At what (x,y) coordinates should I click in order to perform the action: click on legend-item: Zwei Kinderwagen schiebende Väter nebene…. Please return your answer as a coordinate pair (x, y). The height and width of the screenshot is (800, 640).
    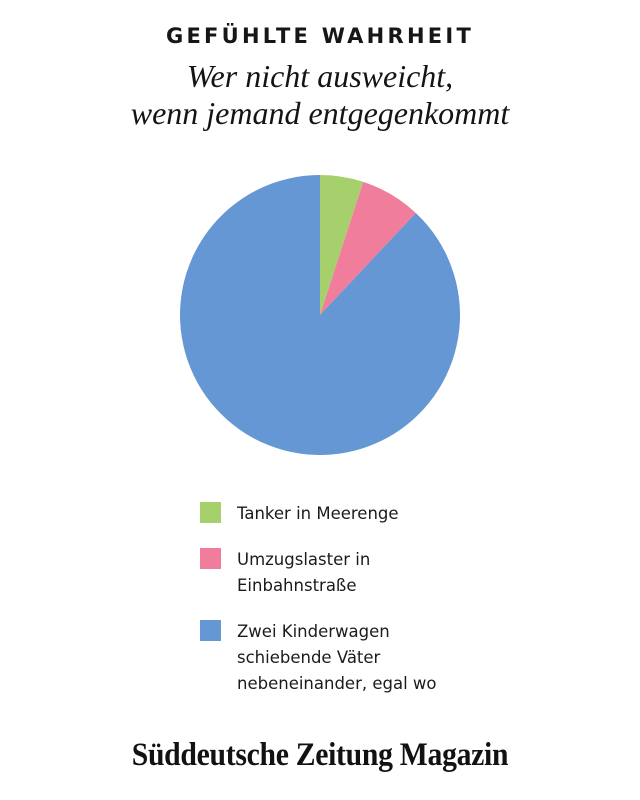
    Looking at the image, I should click on (318, 658).